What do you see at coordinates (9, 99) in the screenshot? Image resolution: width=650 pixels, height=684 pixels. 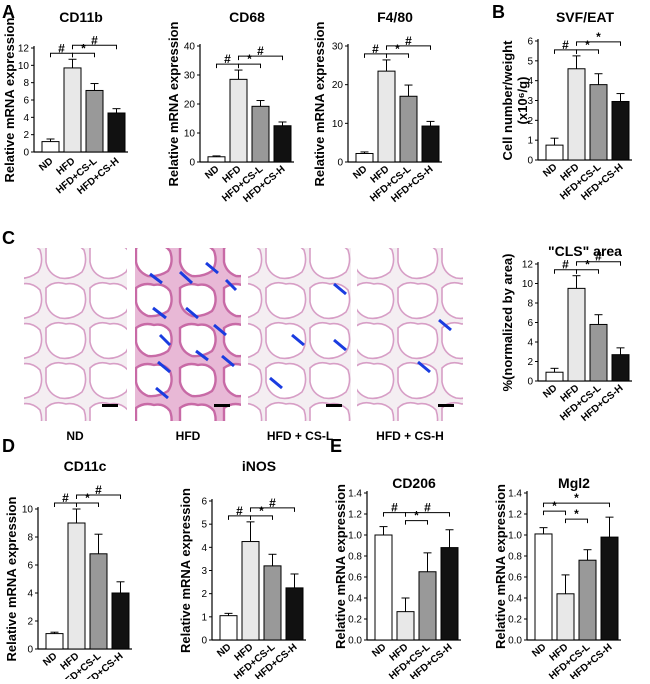 I see `y-axis-label: Relative mRNA expression` at bounding box center [9, 99].